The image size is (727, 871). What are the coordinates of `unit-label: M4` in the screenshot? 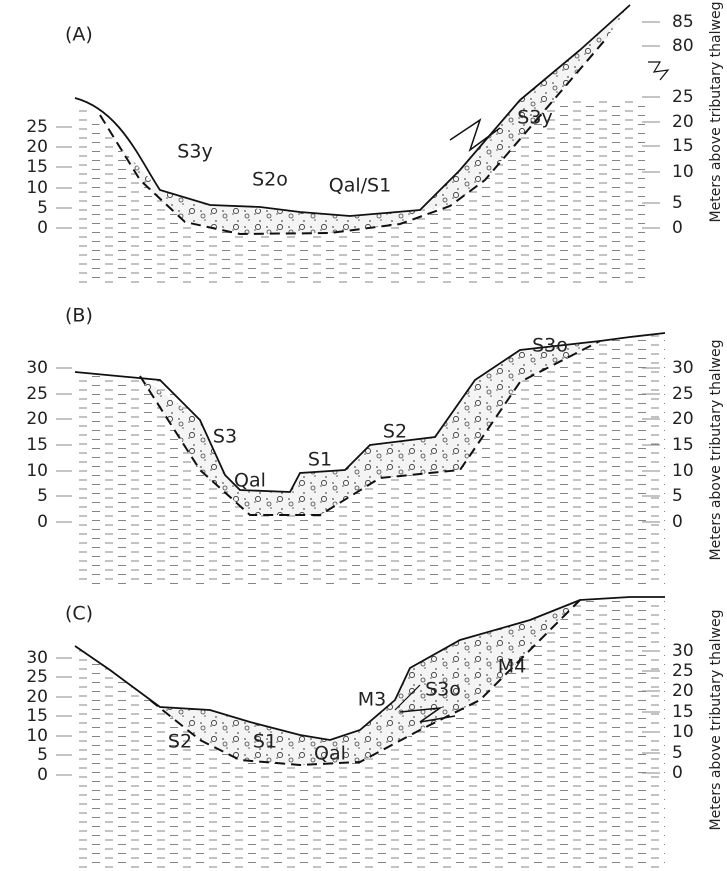 It's located at (512, 667).